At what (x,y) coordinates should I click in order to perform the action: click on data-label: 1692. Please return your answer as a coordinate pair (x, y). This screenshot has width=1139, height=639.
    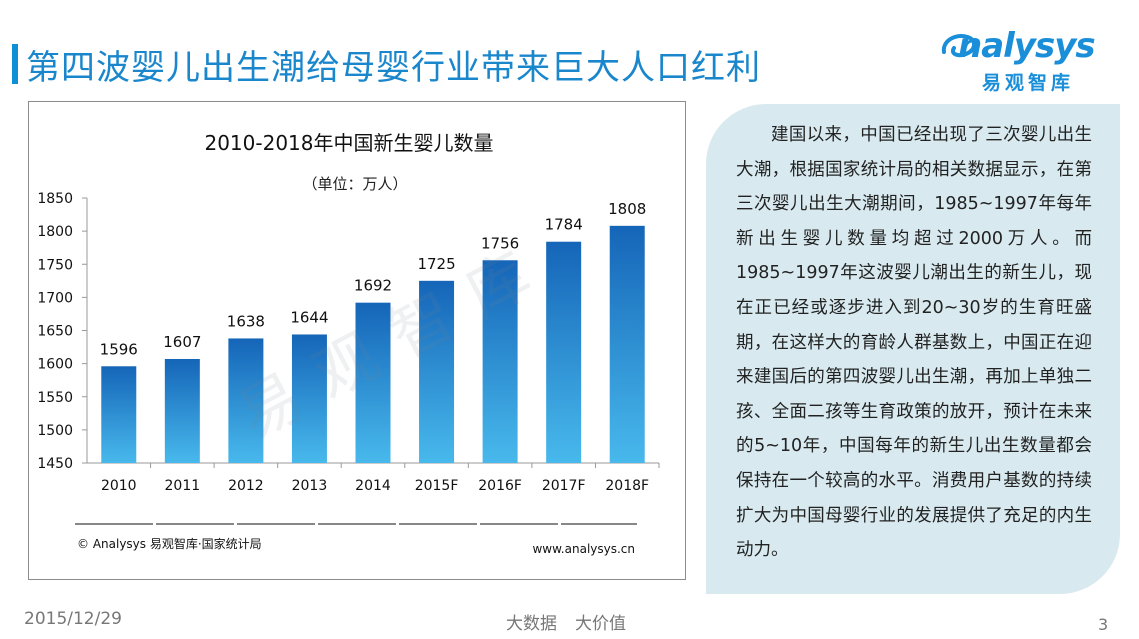
    Looking at the image, I should click on (373, 286).